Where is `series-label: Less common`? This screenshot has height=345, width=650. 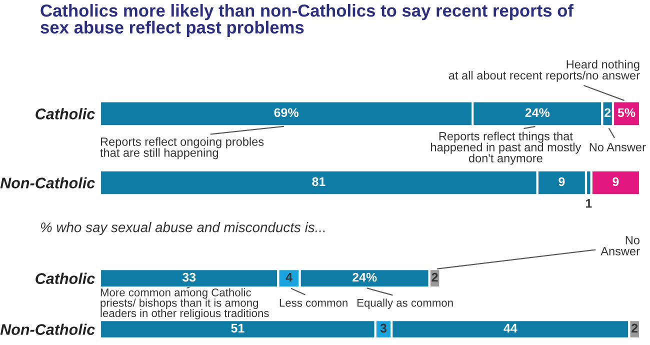
series-label: Less common is located at coordinates (314, 303).